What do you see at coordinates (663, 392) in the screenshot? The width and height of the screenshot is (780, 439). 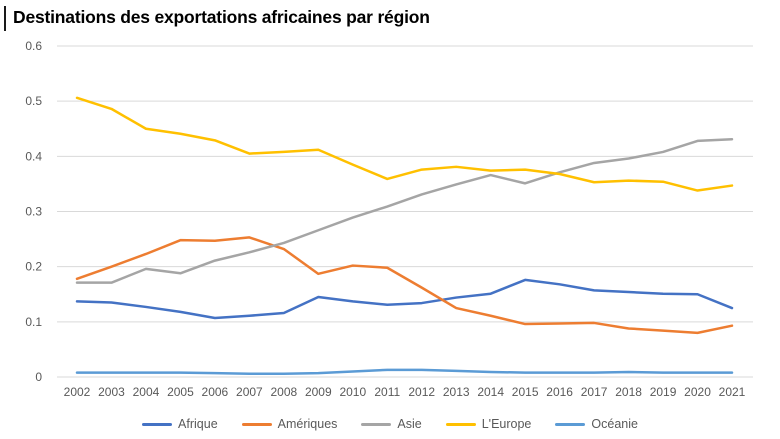 I see `x-tick-label: 2019` at bounding box center [663, 392].